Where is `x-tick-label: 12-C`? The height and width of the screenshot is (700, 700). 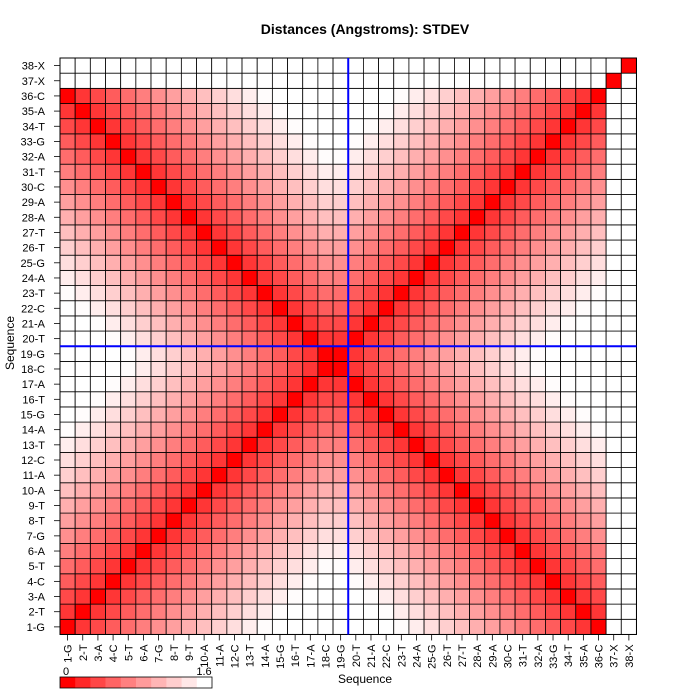
x-tick-label: 12-C is located at coordinates (235, 656).